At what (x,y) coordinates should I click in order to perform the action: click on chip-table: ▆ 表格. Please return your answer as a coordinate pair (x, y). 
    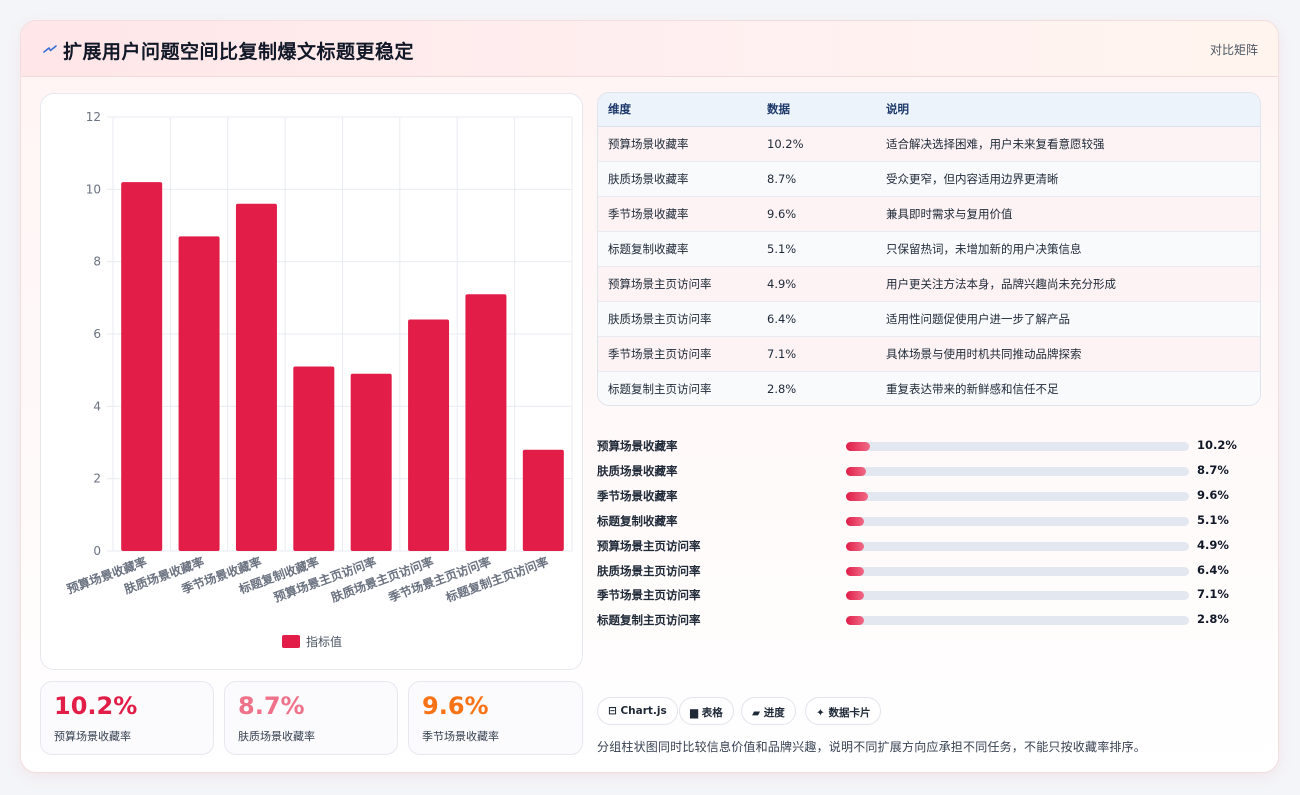
    Looking at the image, I should click on (706, 711).